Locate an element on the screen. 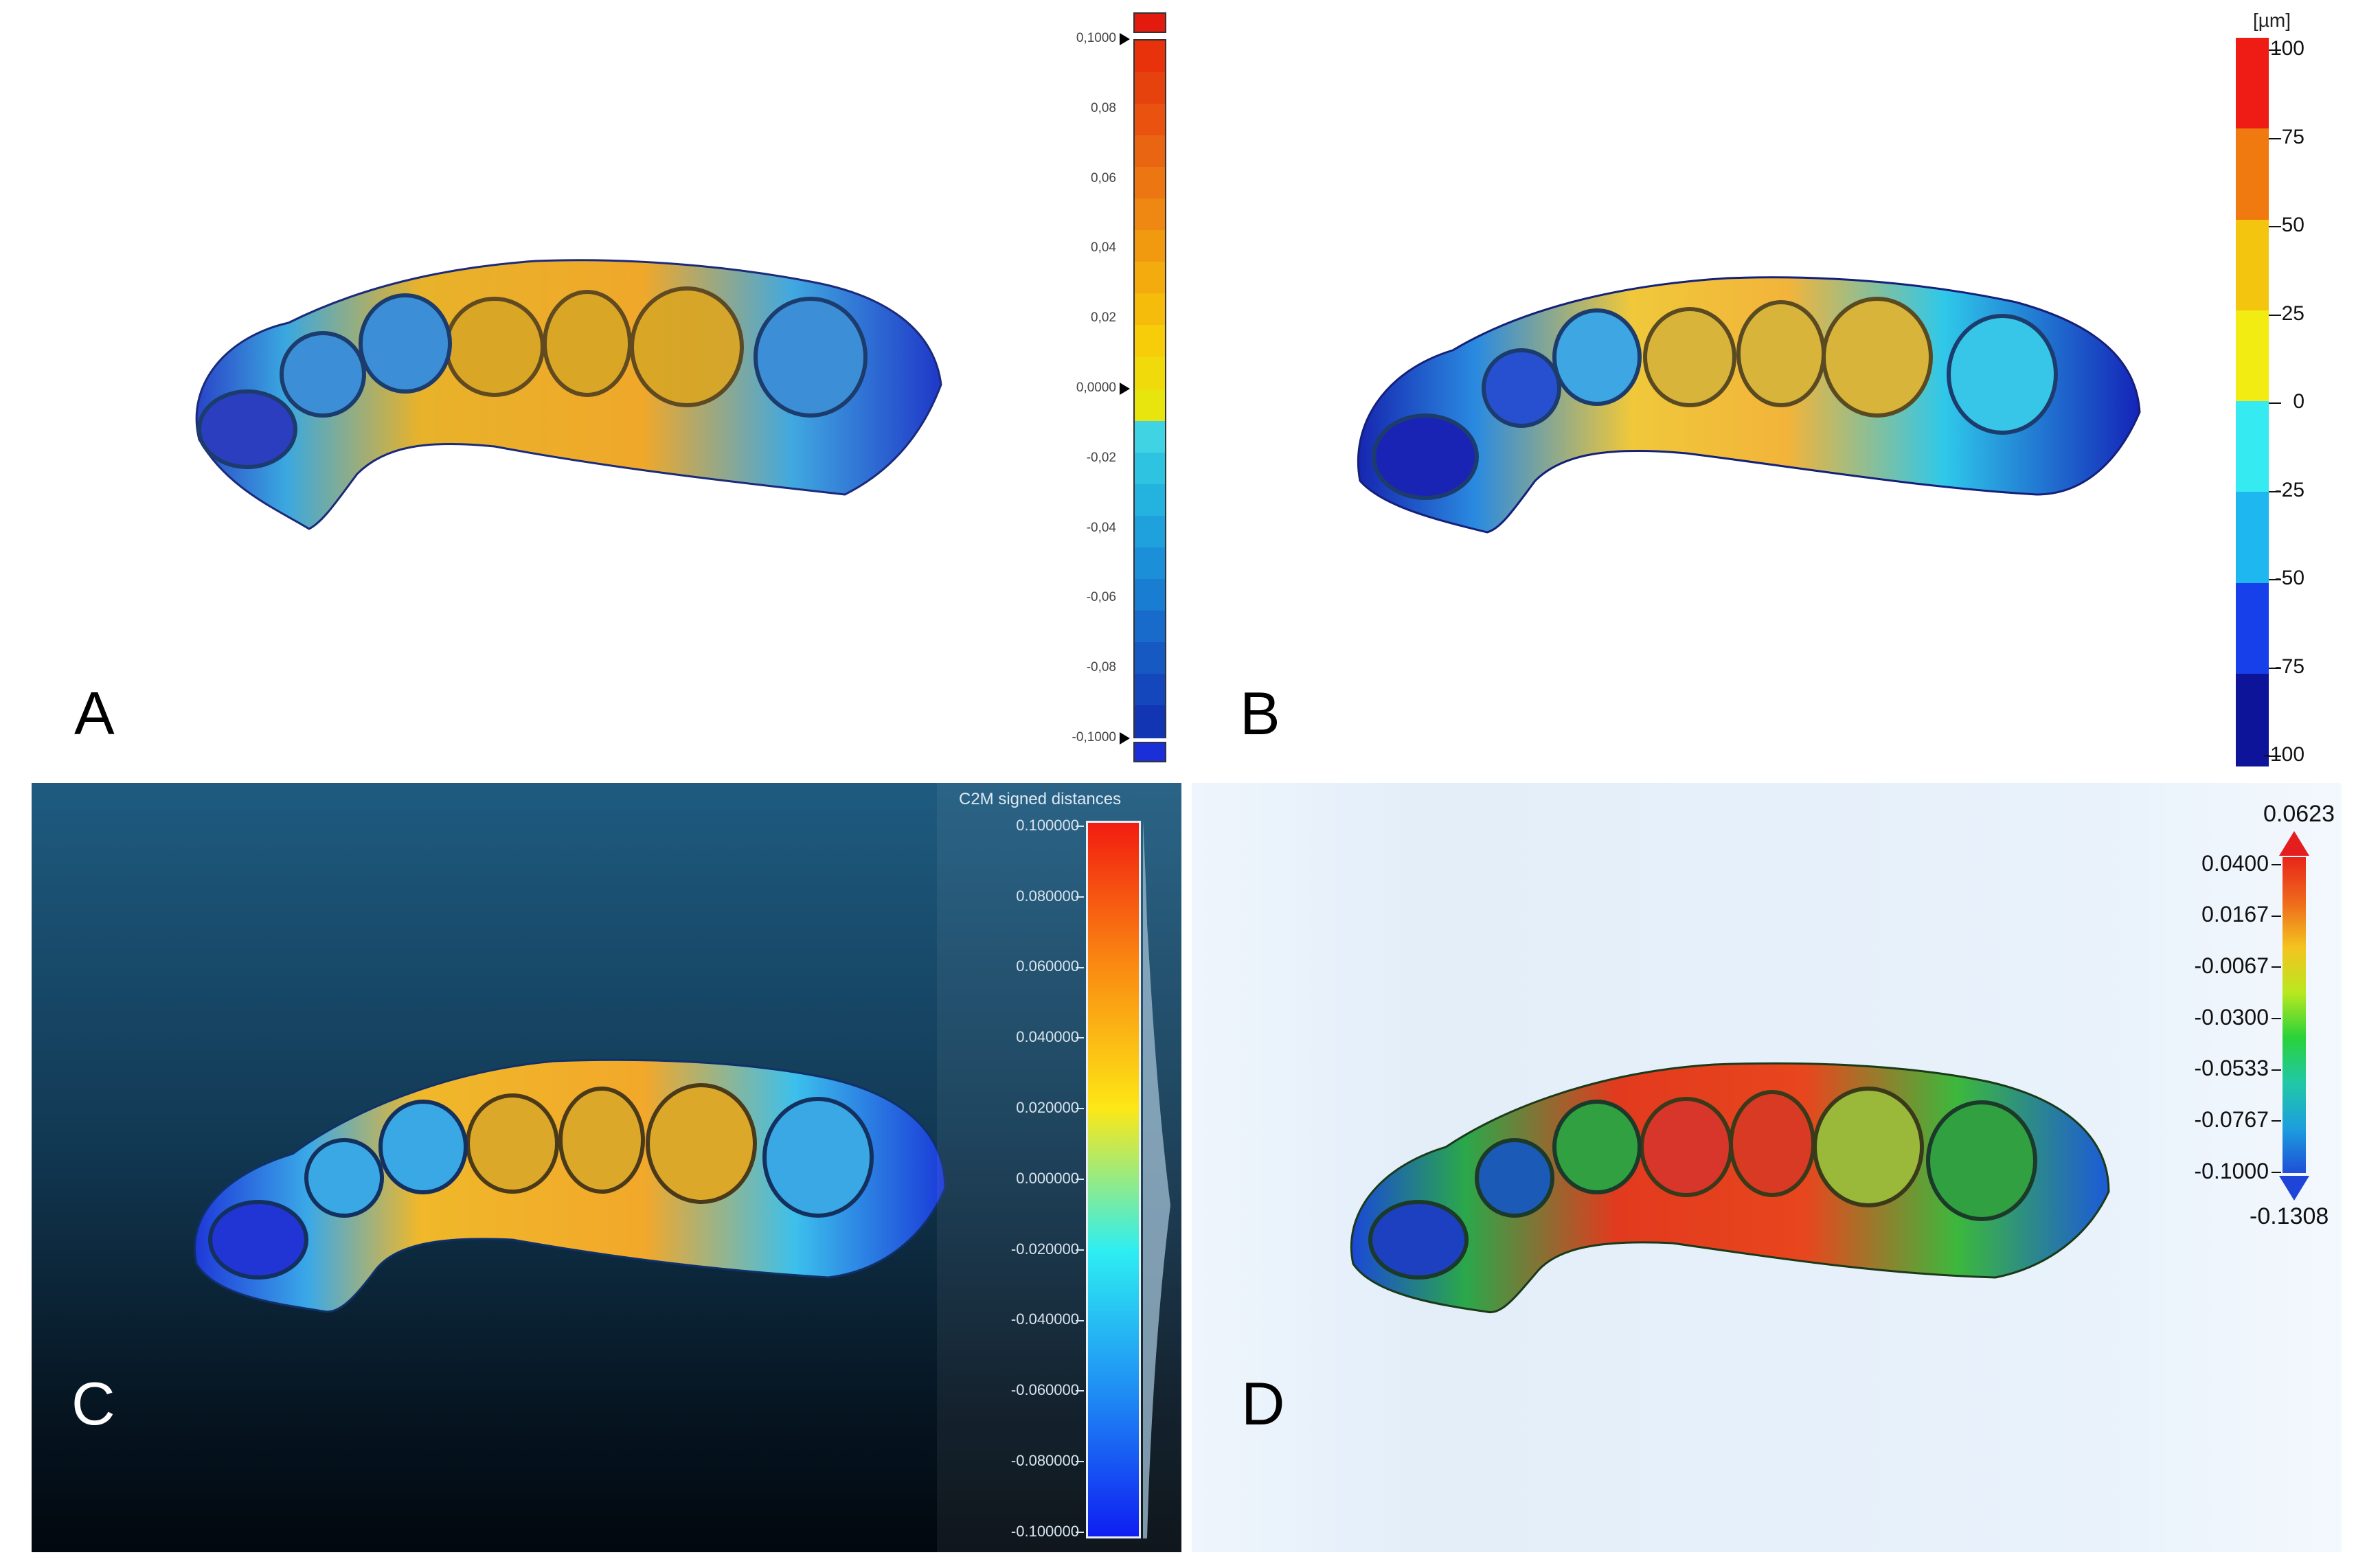  scale-tick-label: 0,08 is located at coordinates (1103, 108).